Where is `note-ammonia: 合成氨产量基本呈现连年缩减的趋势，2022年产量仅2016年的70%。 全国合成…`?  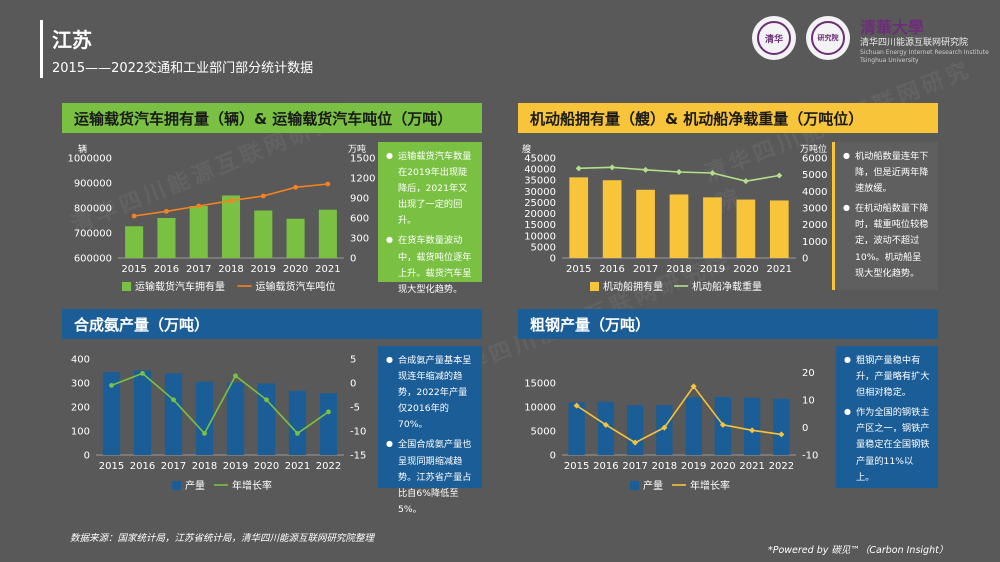 note-ammonia: 合成氨产量基本呈现连年缩减的趋势，2022年产量仅2016年的70%。 全国合成… is located at coordinates (430, 430).